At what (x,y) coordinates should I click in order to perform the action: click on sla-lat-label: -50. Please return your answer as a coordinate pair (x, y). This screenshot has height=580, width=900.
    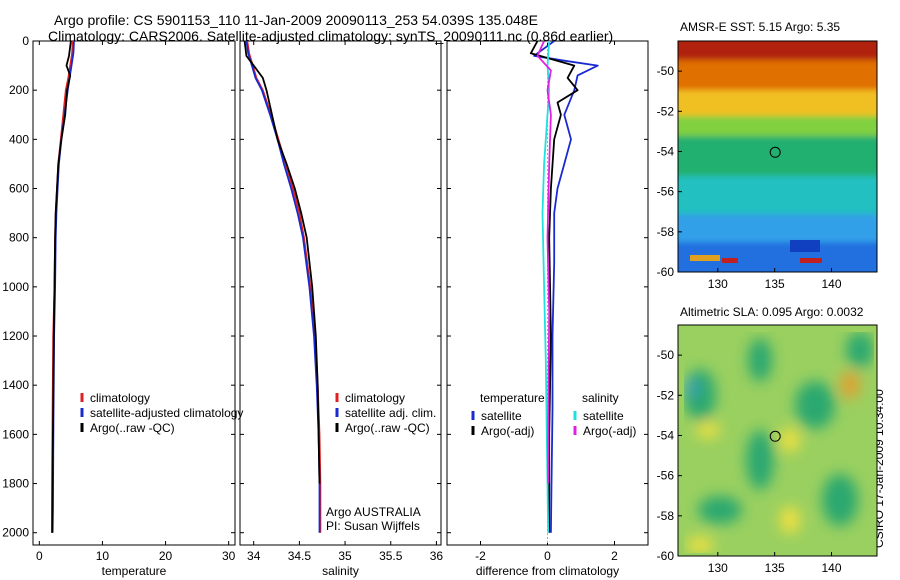
    Looking at the image, I should click on (666, 355).